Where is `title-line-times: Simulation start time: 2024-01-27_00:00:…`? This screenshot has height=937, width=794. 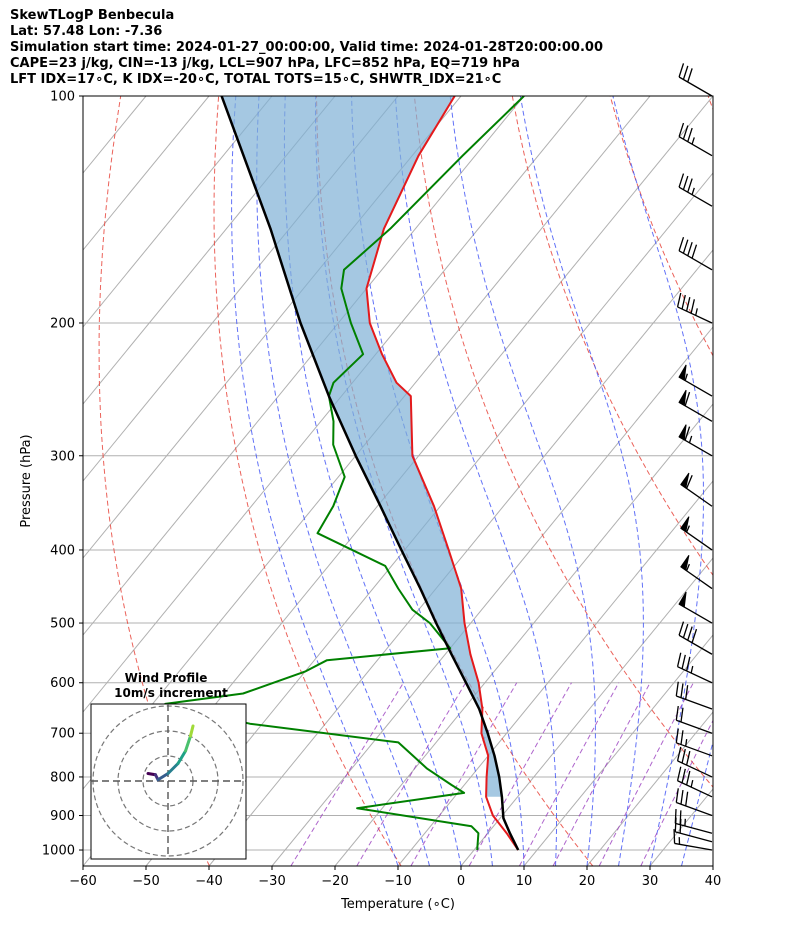
title-line-times: Simulation start time: 2024-01-27_00:00:… is located at coordinates (306, 47).